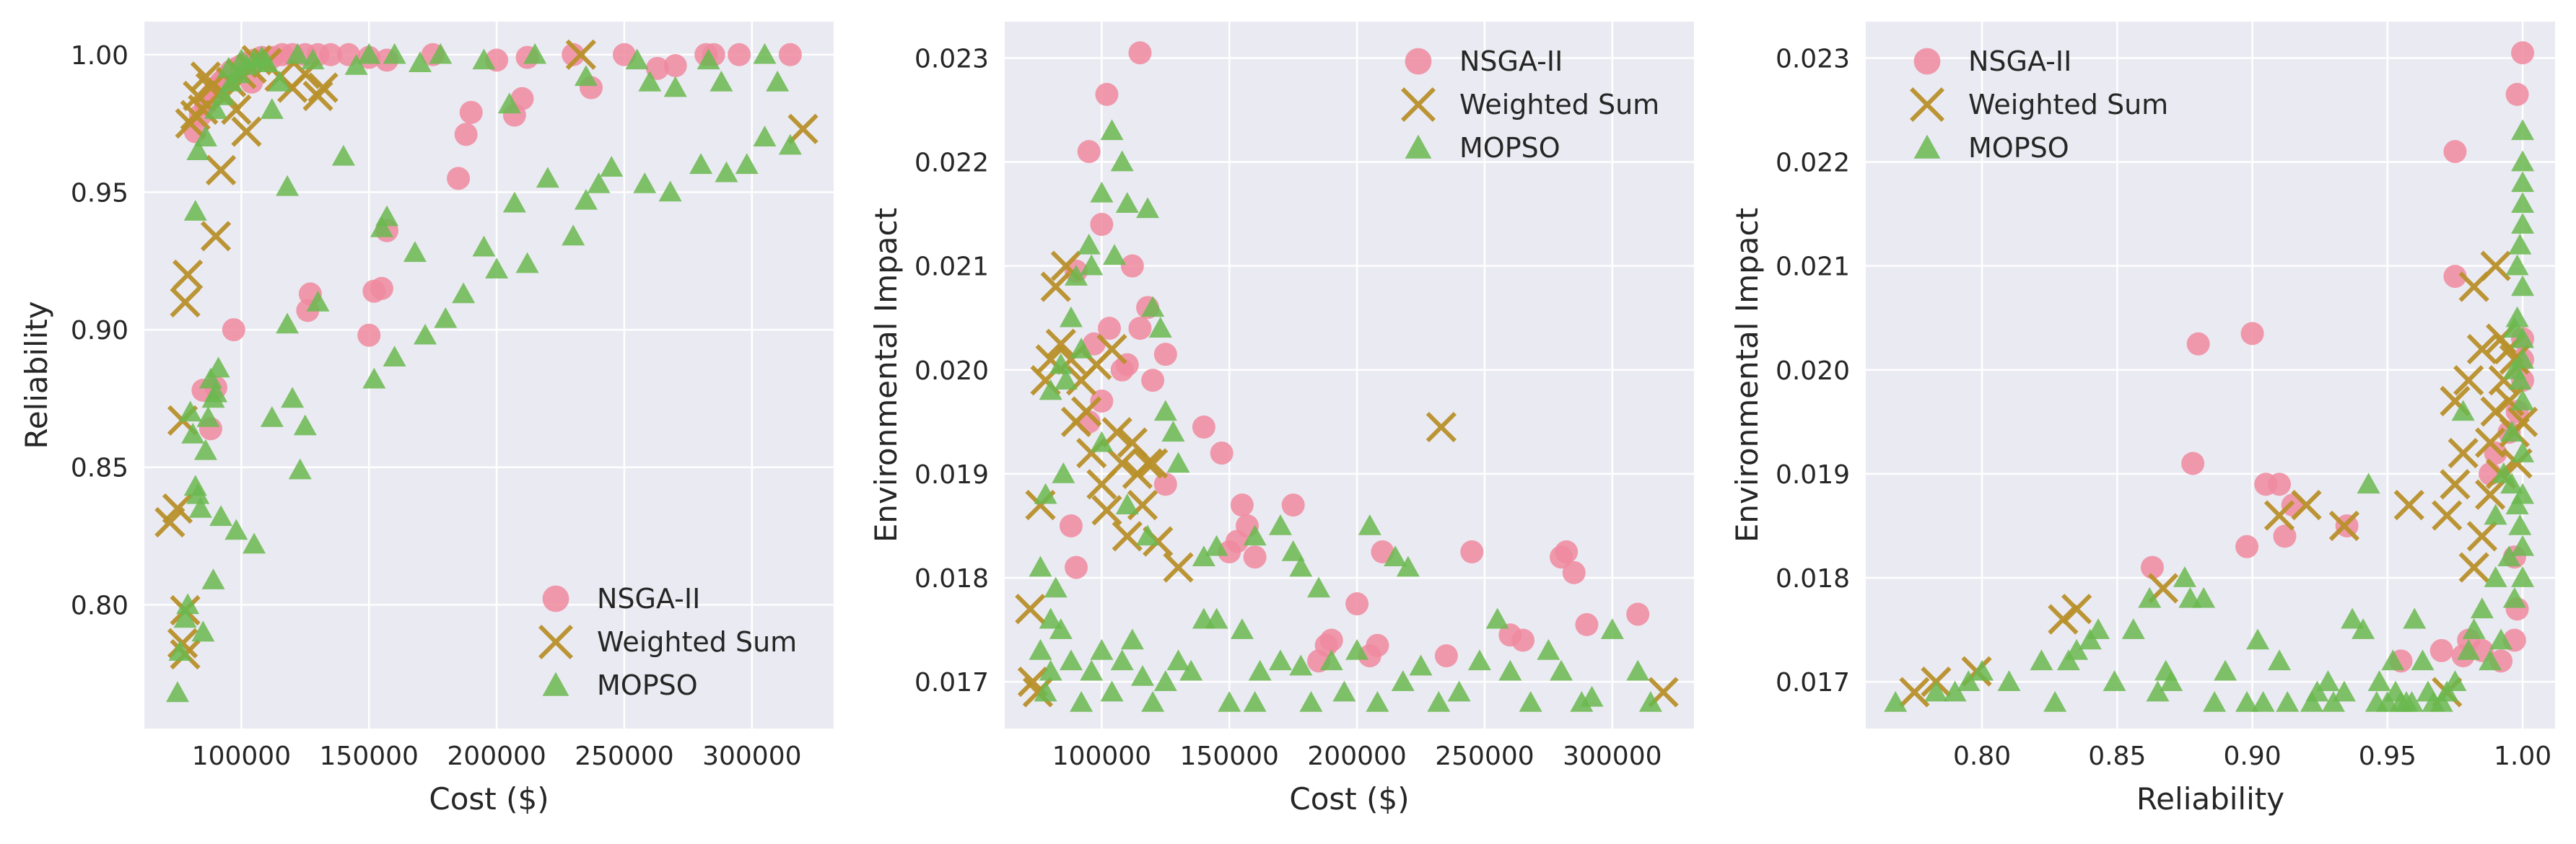 The width and height of the screenshot is (2576, 844). What do you see at coordinates (2039, 104) in the screenshot?
I see `legend: NSGA-II Weighted Sum MOPSO` at bounding box center [2039, 104].